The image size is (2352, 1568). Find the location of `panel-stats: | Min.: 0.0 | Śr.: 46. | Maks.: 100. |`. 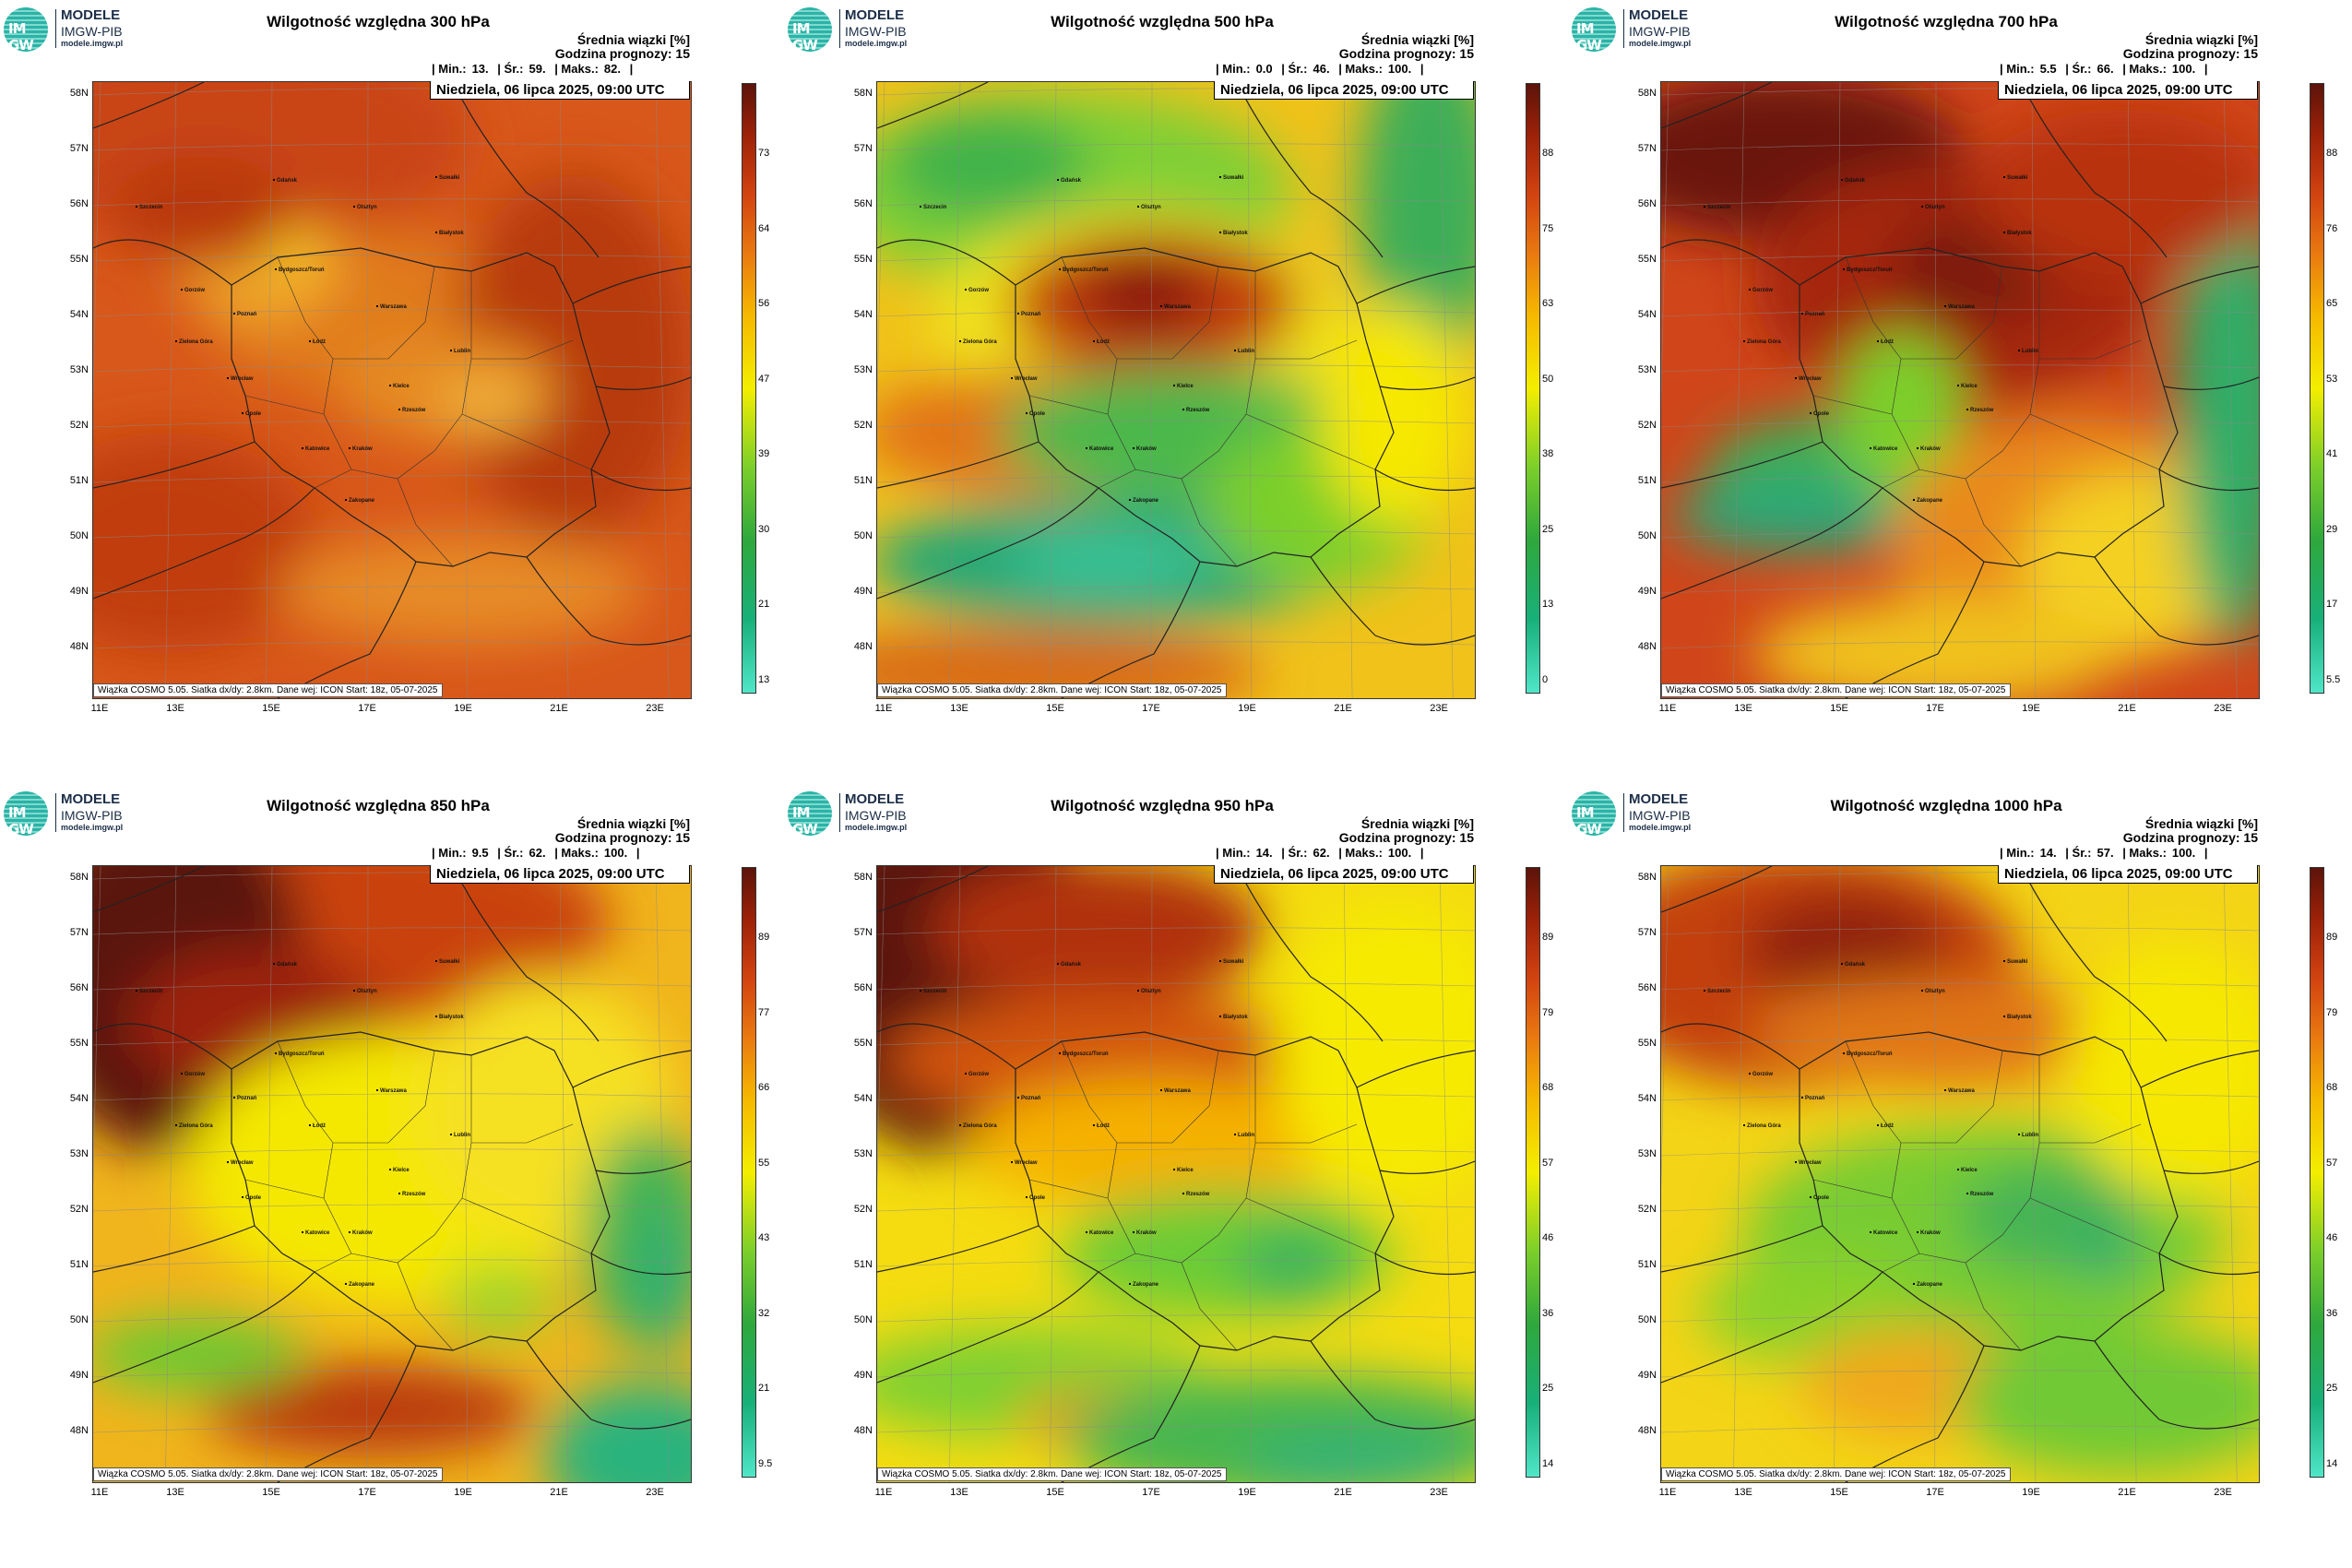

panel-stats: | Min.: 0.0 | Śr.: 46. | Maks.: 100. | is located at coordinates (1320, 69).